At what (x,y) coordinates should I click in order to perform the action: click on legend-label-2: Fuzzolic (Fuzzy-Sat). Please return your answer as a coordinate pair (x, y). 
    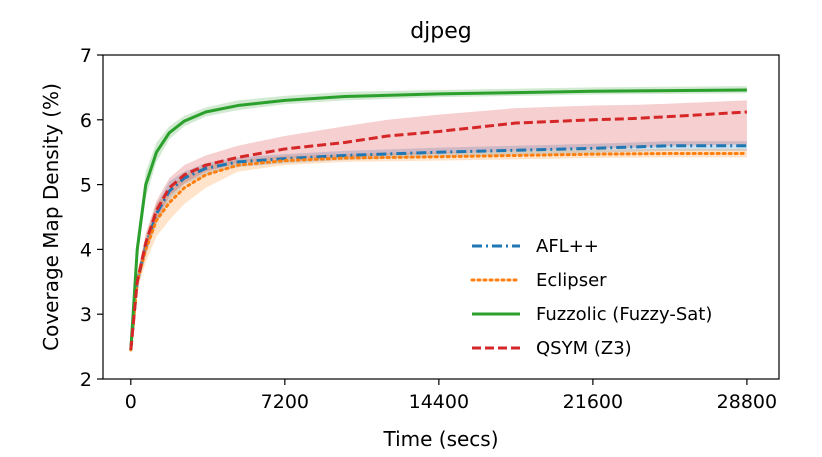
    Looking at the image, I should click on (624, 314).